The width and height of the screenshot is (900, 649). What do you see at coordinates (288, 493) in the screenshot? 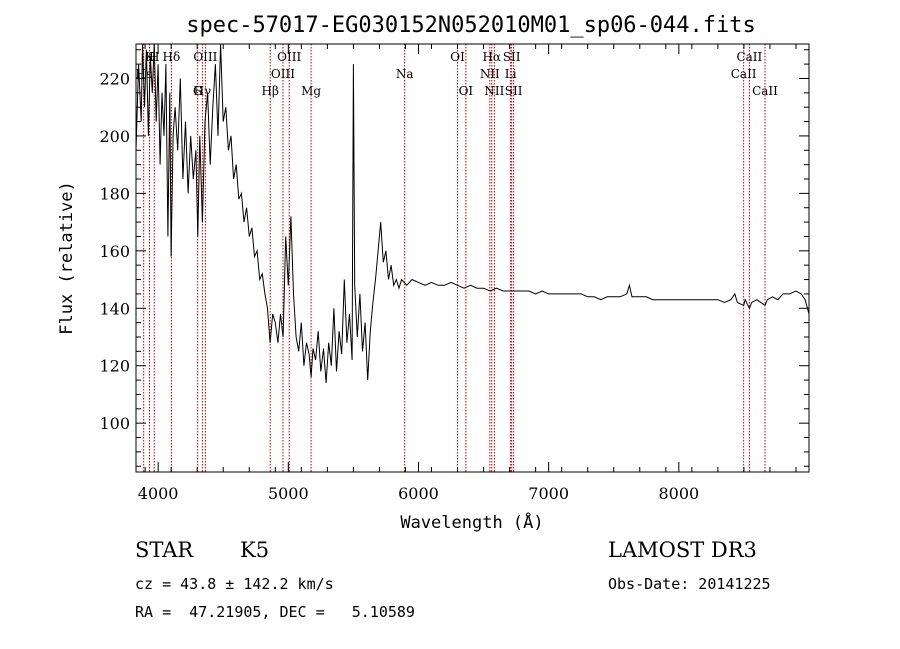
I see `x-tick-label: 5000` at bounding box center [288, 493].